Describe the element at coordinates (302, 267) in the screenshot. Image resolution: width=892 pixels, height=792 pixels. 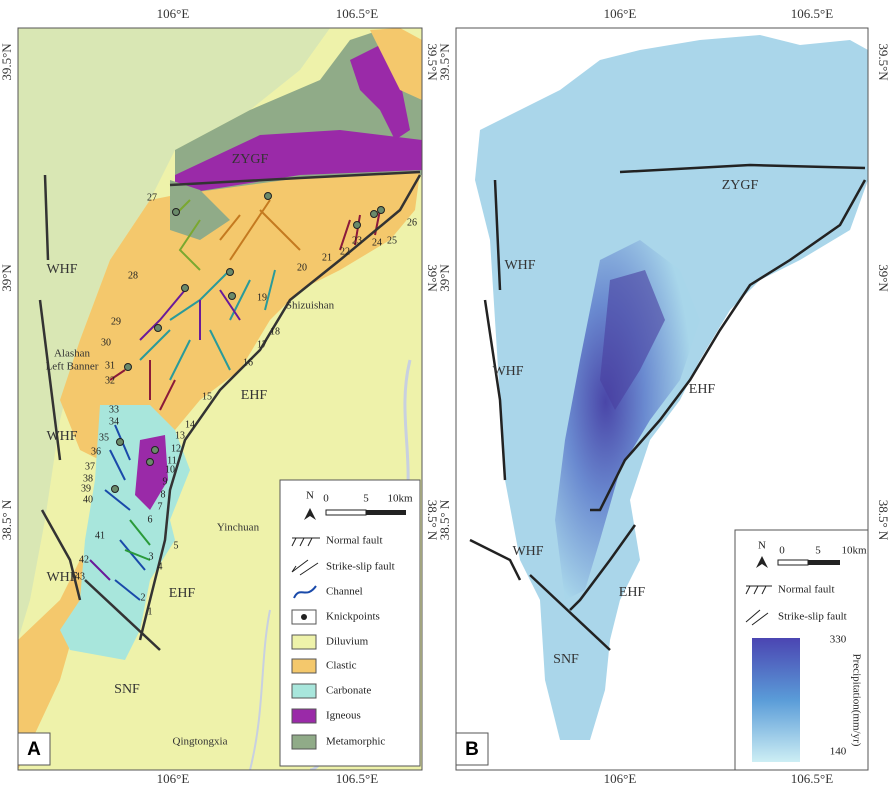
I see `channel-number: 20` at that location.